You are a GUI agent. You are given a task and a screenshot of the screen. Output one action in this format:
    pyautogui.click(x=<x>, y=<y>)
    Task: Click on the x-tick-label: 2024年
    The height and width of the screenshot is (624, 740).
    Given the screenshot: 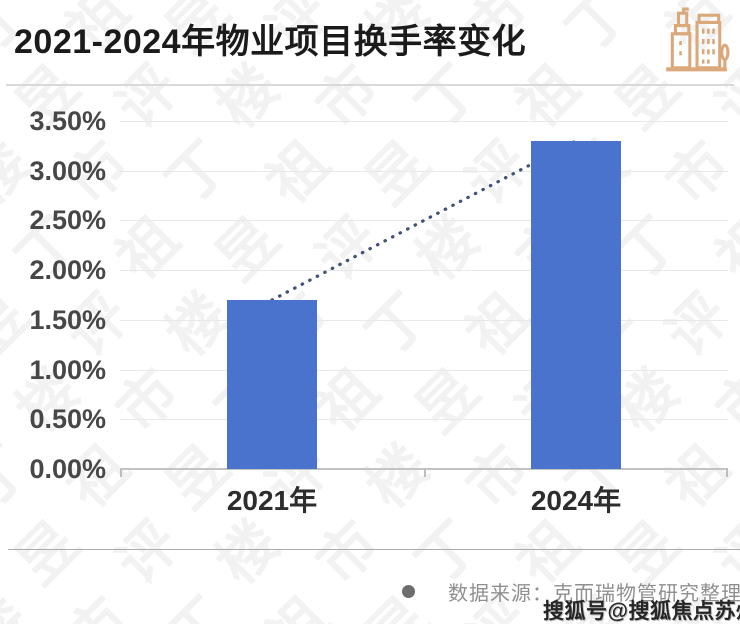 What is the action you would take?
    pyautogui.click(x=576, y=500)
    